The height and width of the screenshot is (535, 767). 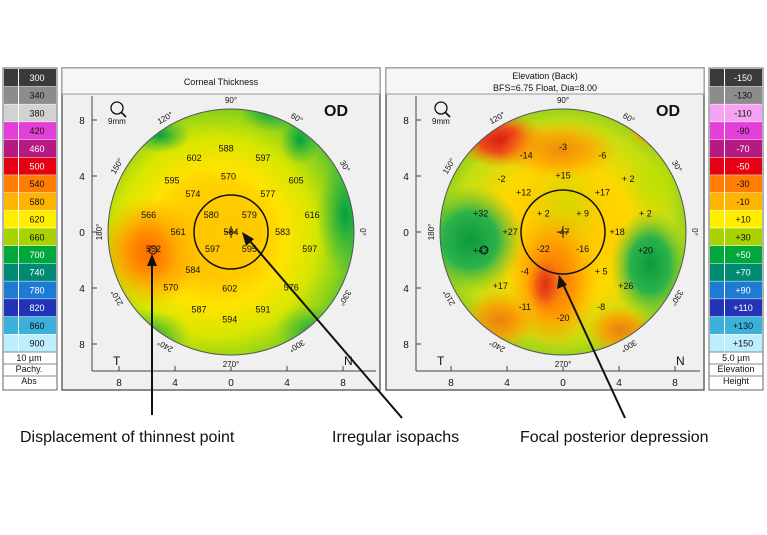 What do you see at coordinates (645, 250) in the screenshot?
I see `map-value: +20` at bounding box center [645, 250].